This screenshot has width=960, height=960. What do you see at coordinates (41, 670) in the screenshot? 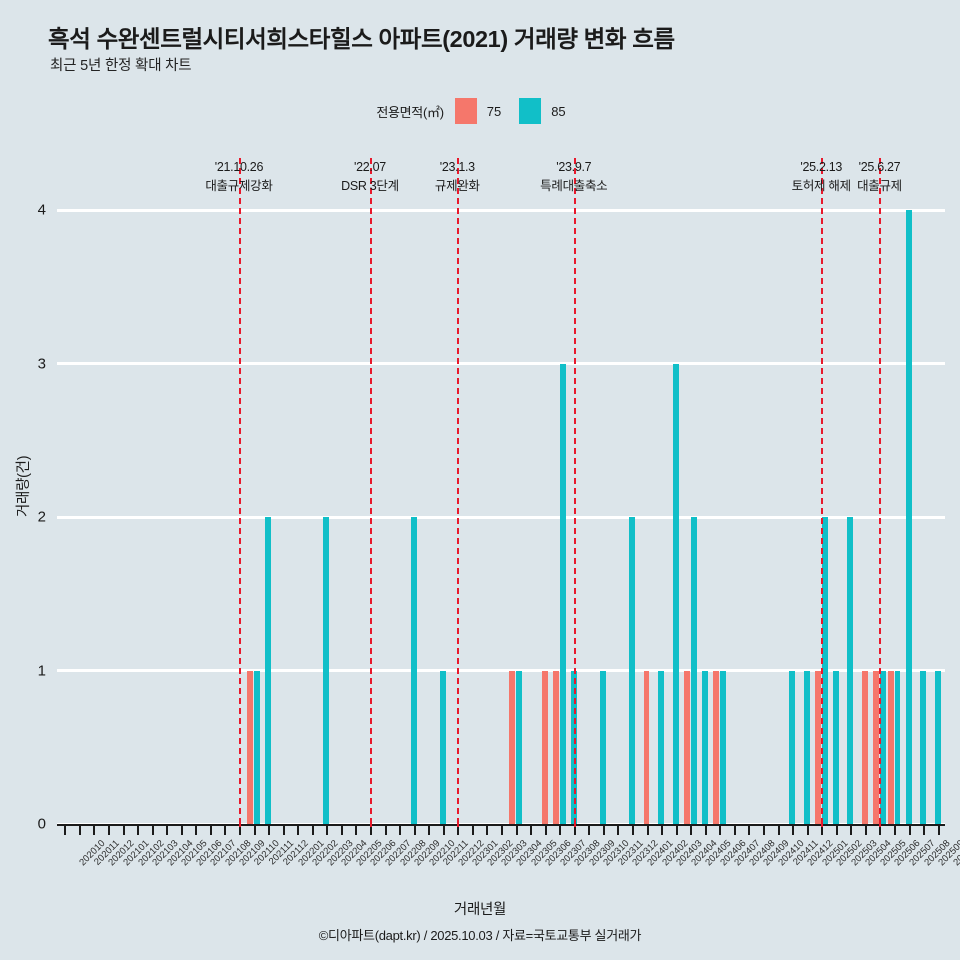
I see `y-tick-label-1: 1` at bounding box center [41, 670].